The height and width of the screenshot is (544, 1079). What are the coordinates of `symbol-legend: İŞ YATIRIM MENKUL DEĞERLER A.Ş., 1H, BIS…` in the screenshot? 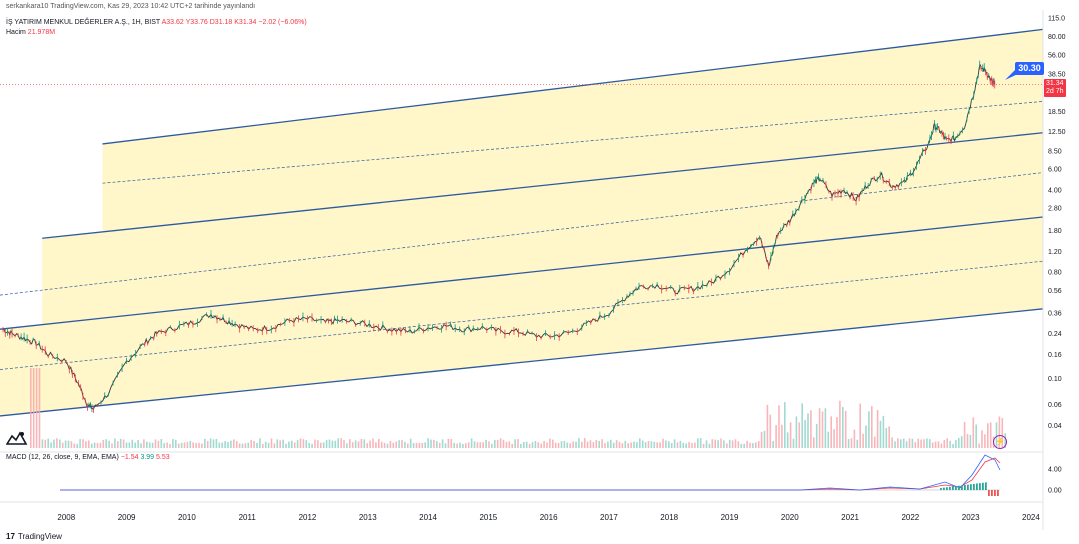 It's located at (156, 22).